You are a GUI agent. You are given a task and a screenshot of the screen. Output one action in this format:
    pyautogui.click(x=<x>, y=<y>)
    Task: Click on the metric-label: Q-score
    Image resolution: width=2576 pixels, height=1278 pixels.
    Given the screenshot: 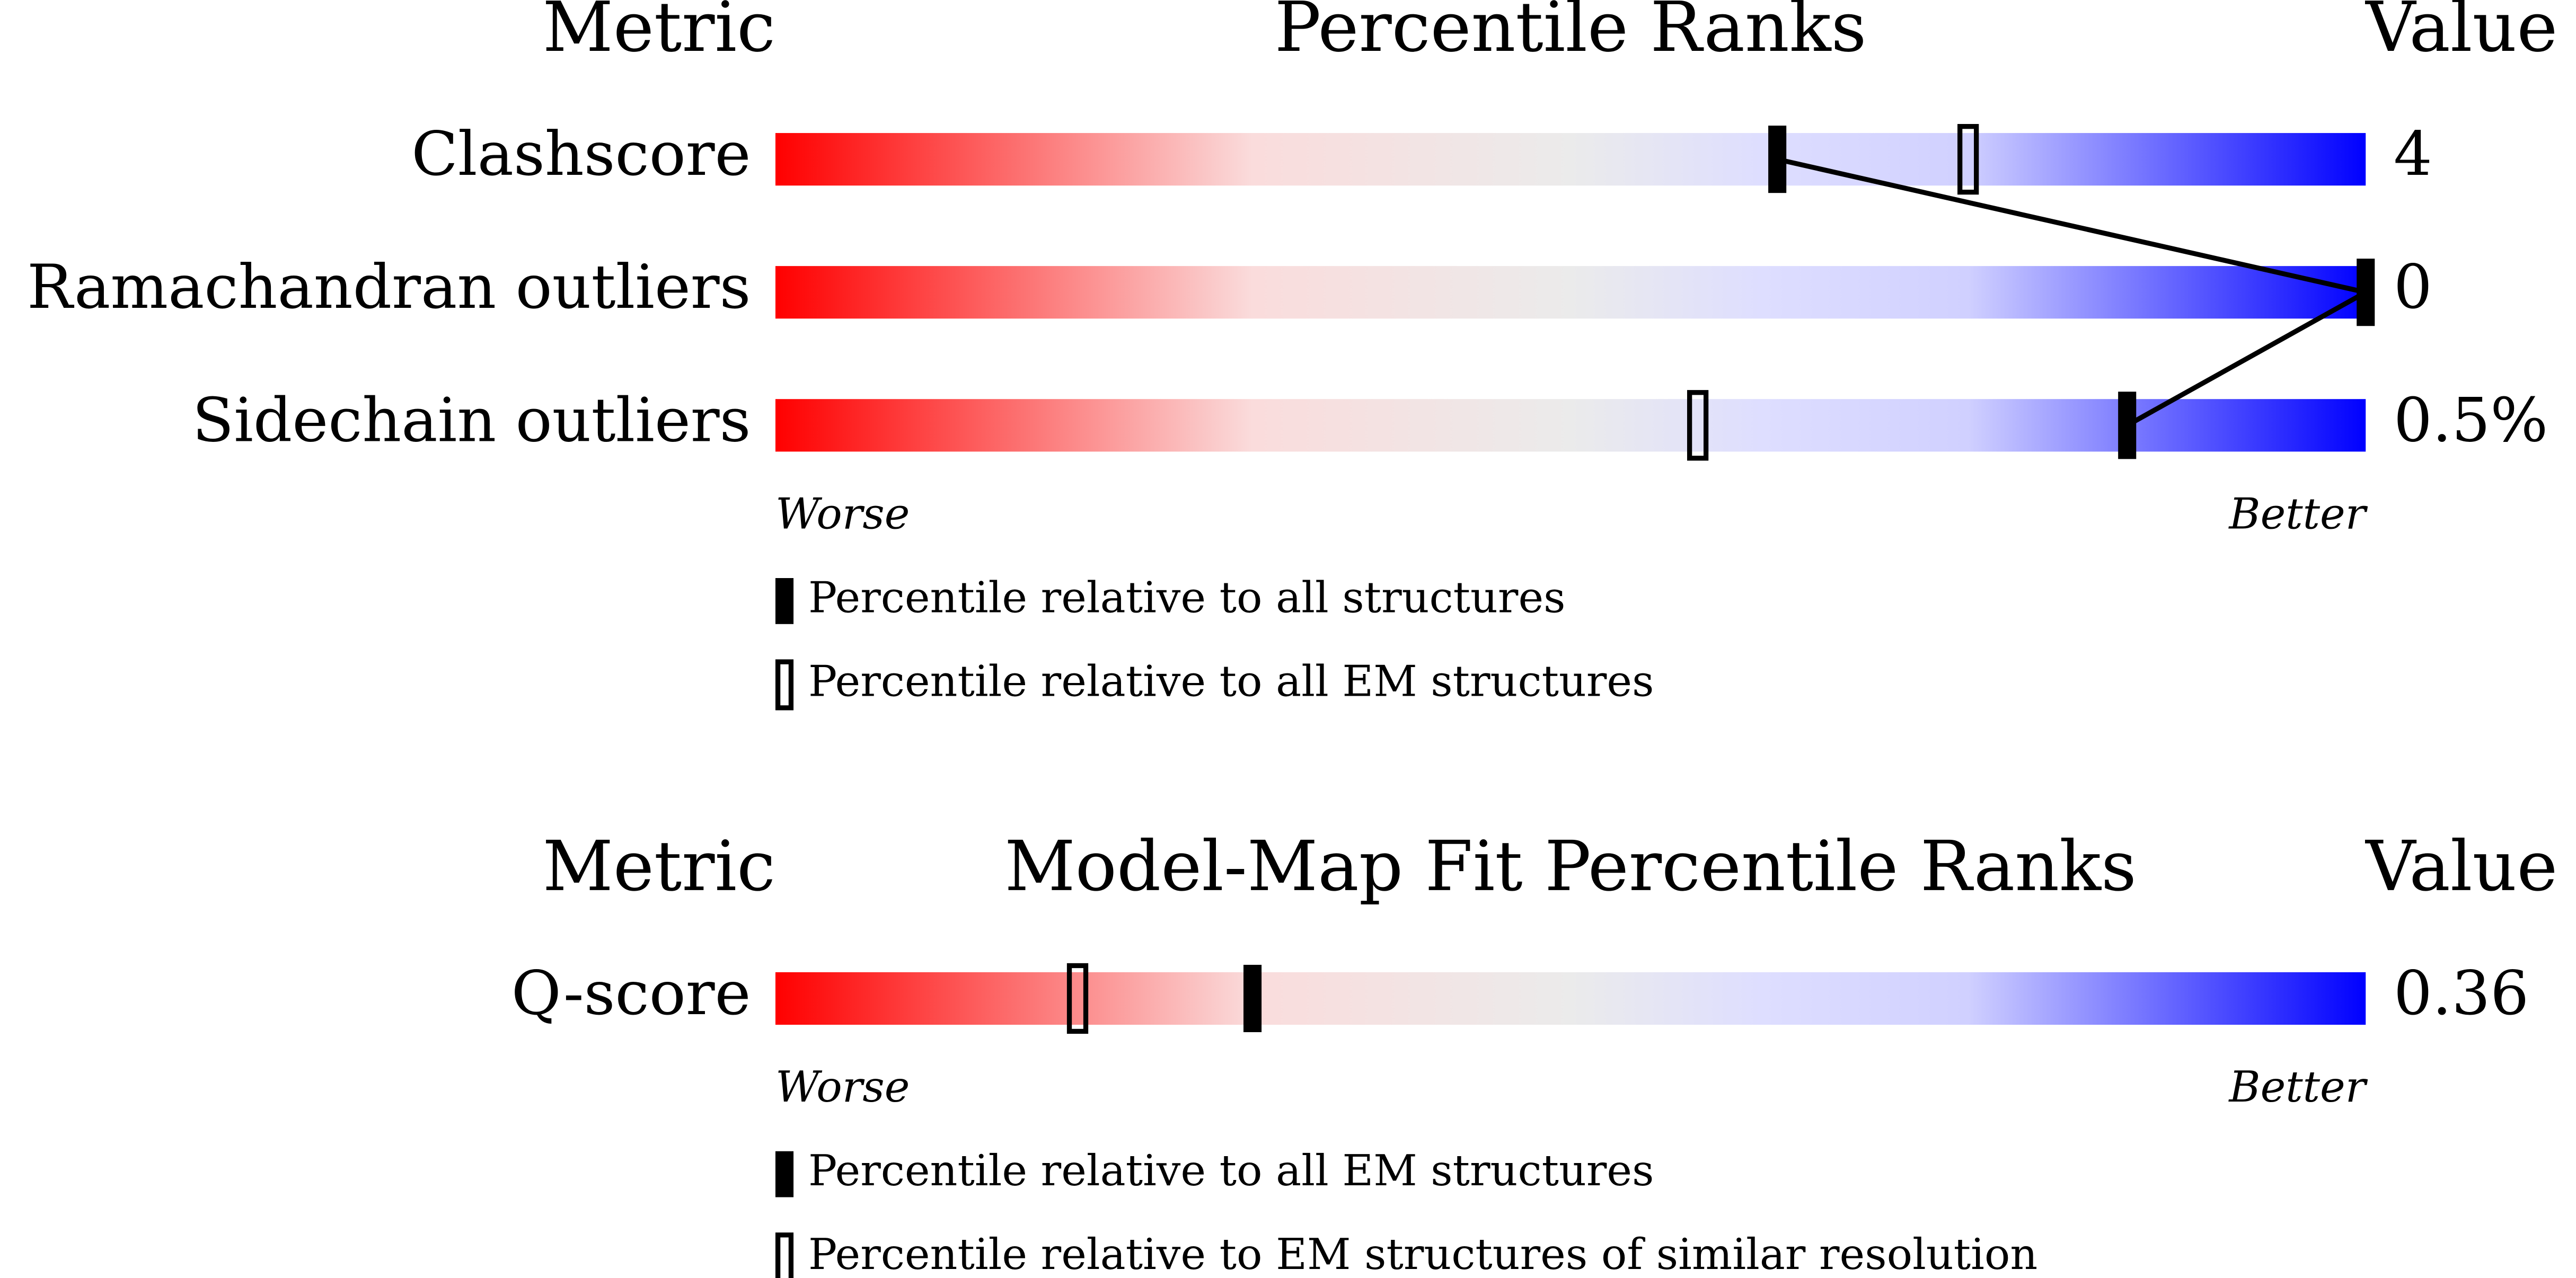 What is the action you would take?
    pyautogui.click(x=631, y=993)
    